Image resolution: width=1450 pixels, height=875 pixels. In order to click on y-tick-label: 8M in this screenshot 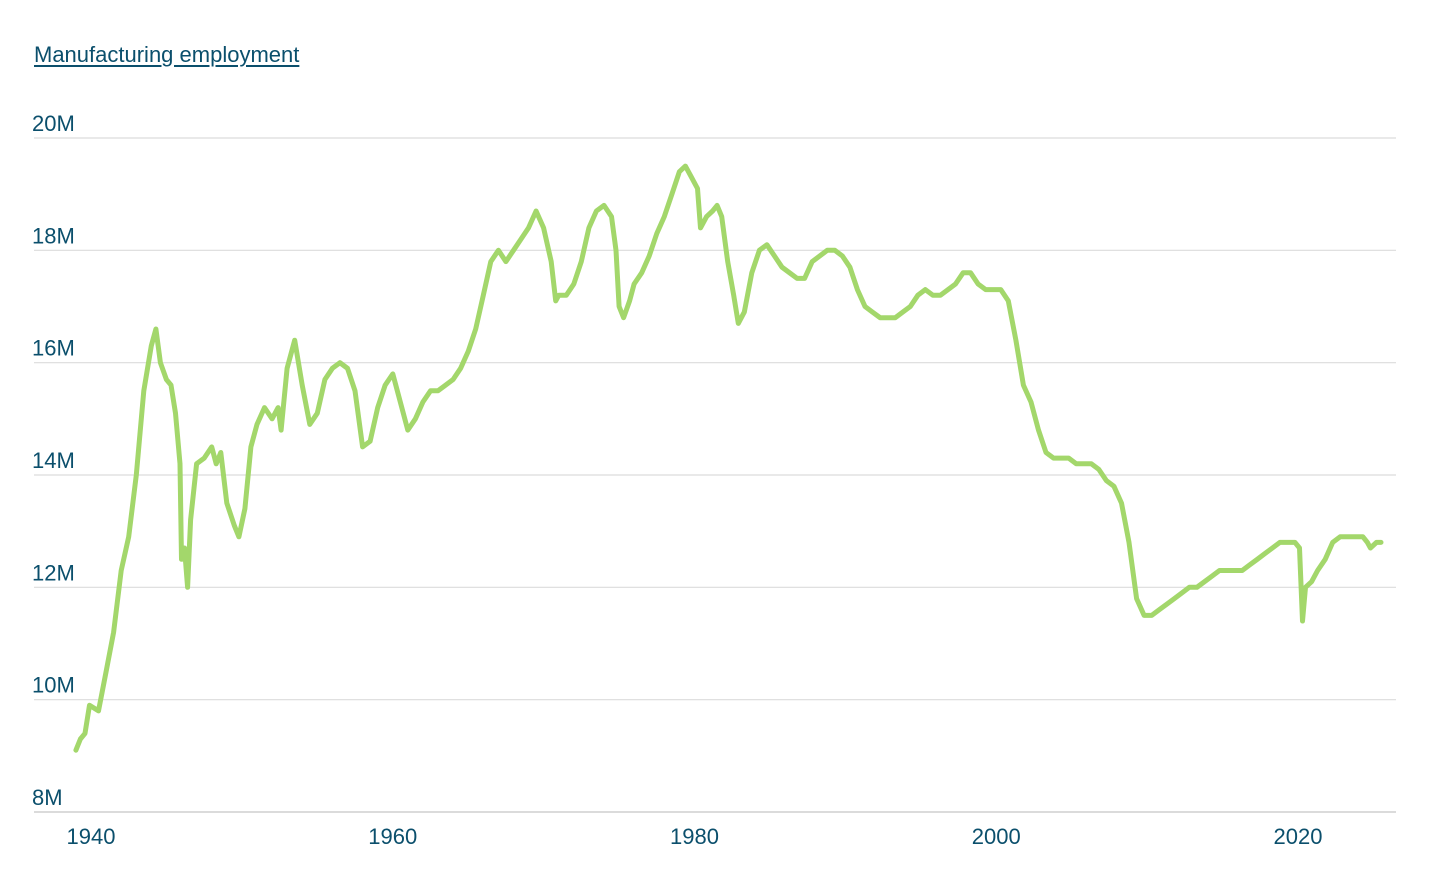, I will do `click(47, 797)`.